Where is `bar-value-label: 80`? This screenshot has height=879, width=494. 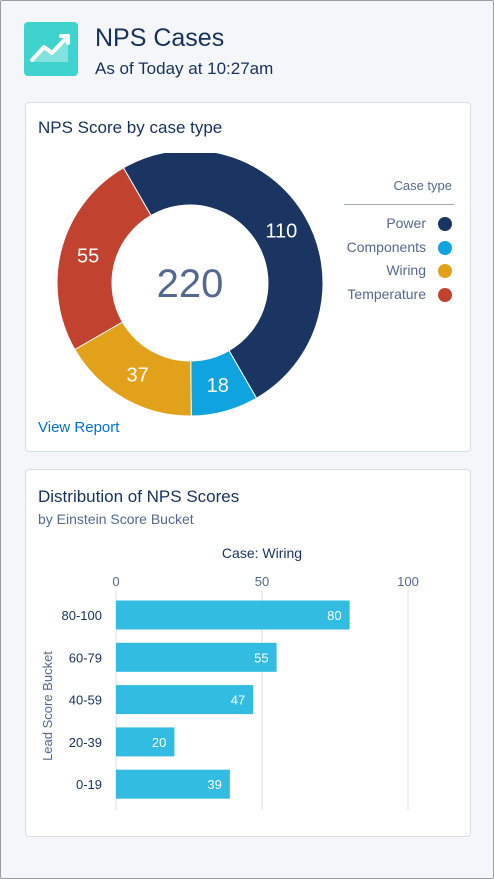 bar-value-label: 80 is located at coordinates (334, 615).